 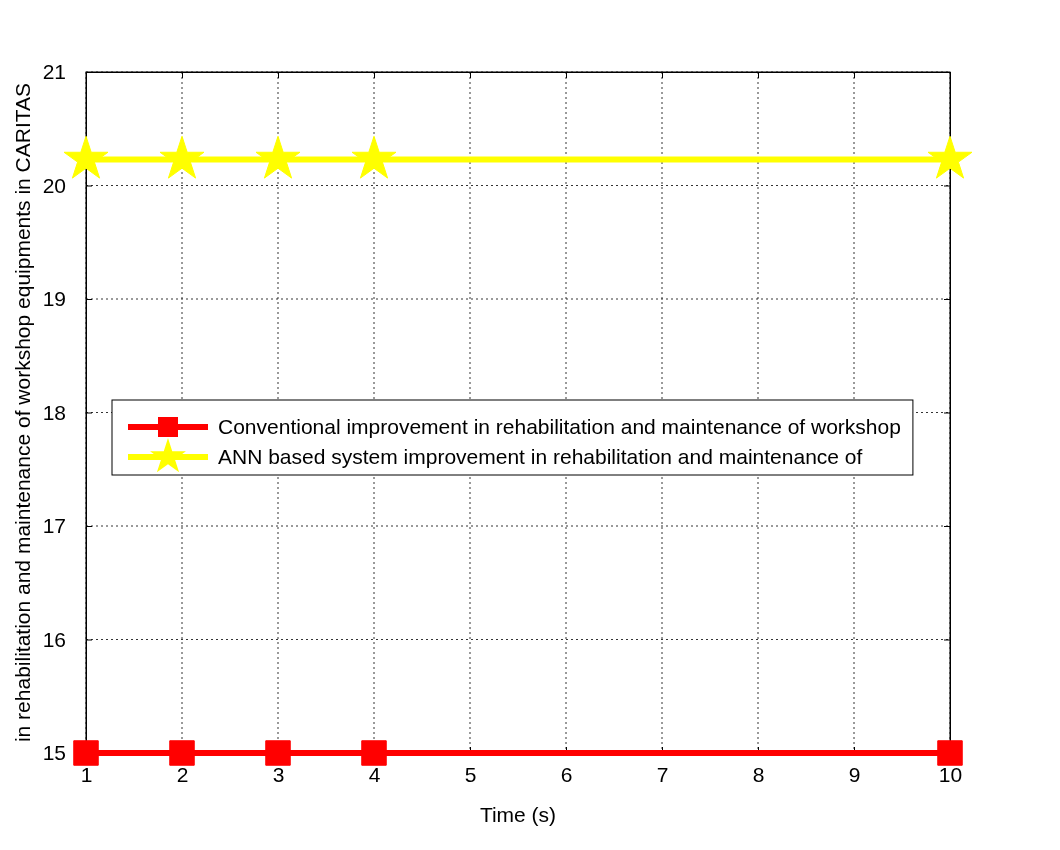 What do you see at coordinates (518, 814) in the screenshot?
I see `x-axis-title: Time (s)` at bounding box center [518, 814].